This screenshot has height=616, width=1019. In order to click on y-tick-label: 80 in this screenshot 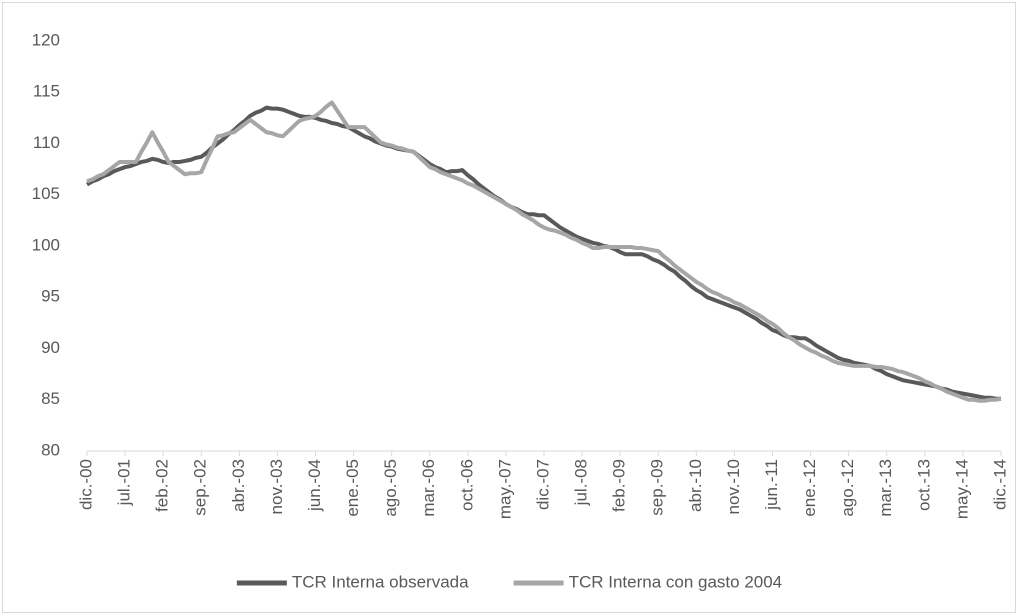, I will do `click(50, 449)`.